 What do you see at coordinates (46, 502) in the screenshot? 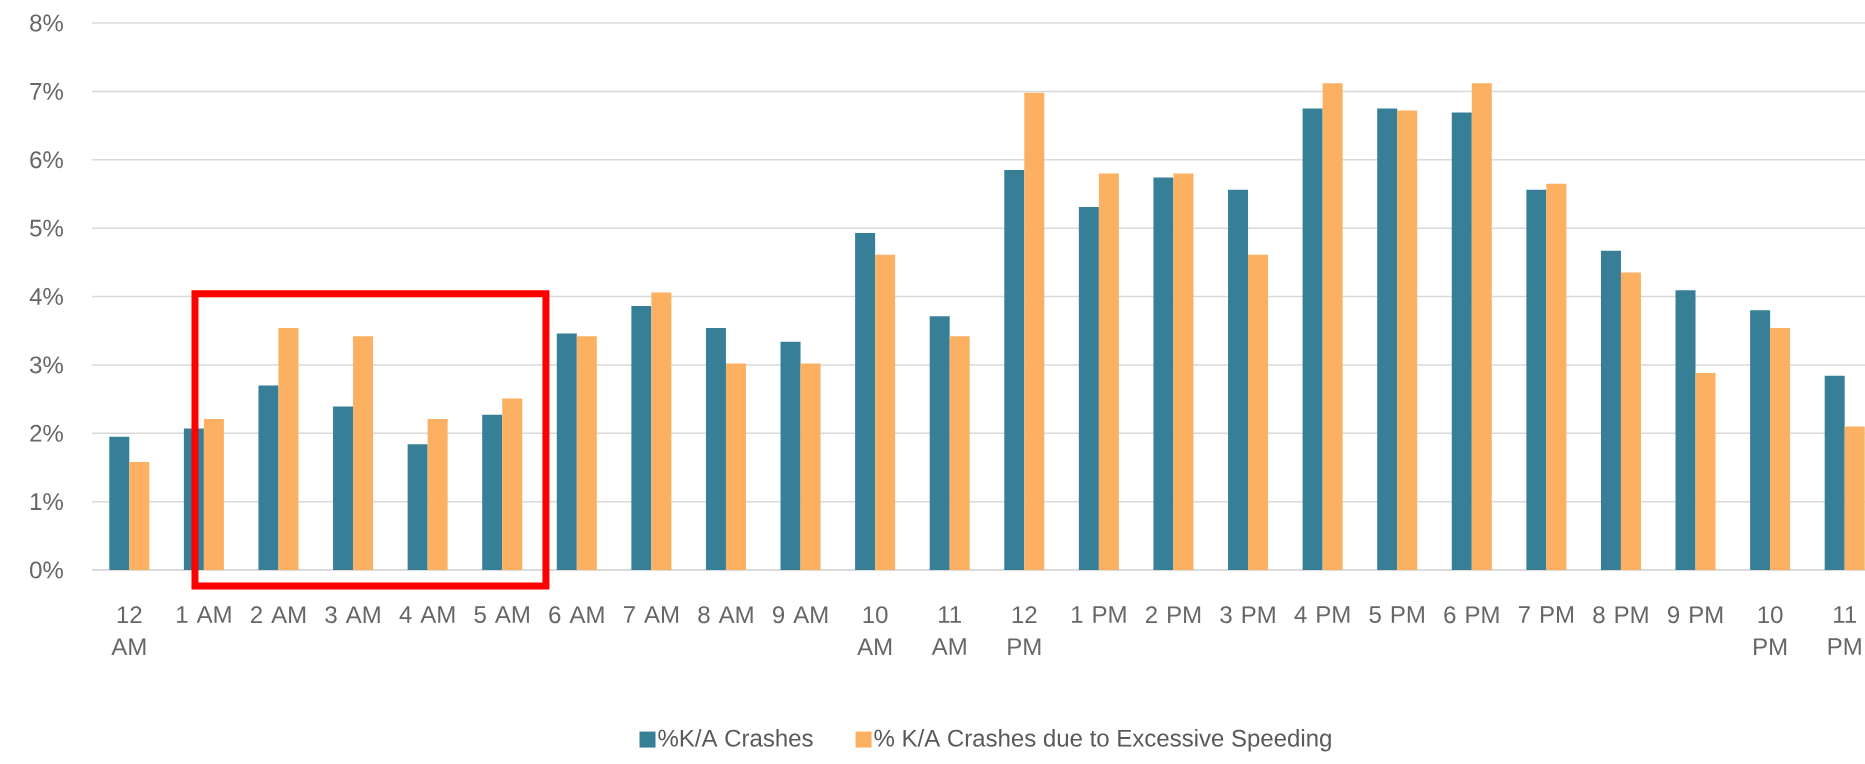
I see `y-tick-label: 1%` at bounding box center [46, 502].